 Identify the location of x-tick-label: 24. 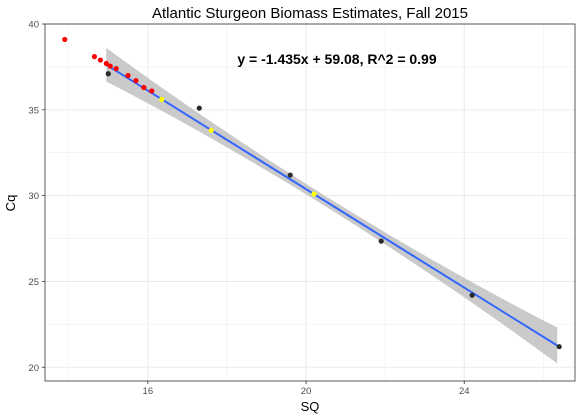
(464, 391).